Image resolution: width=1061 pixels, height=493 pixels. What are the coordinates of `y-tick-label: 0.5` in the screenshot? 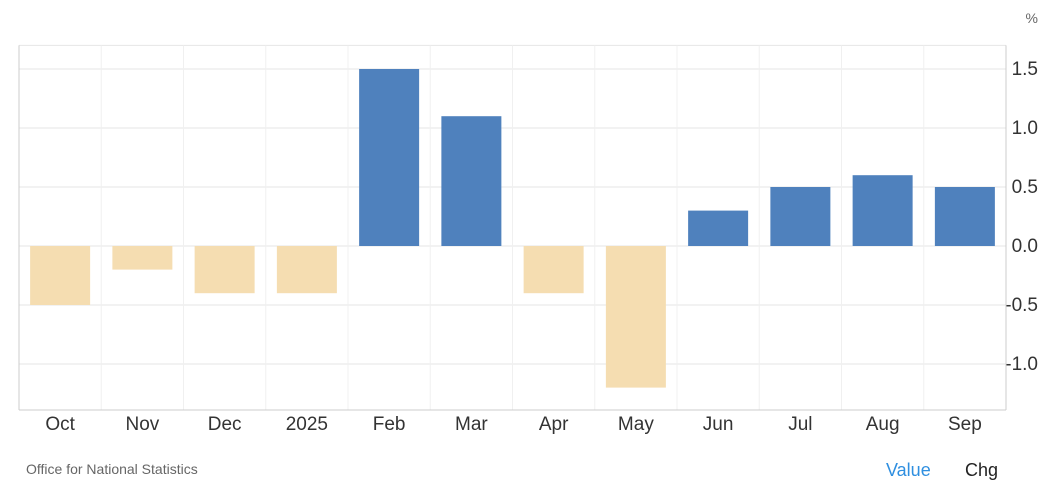 It's located at (1025, 187).